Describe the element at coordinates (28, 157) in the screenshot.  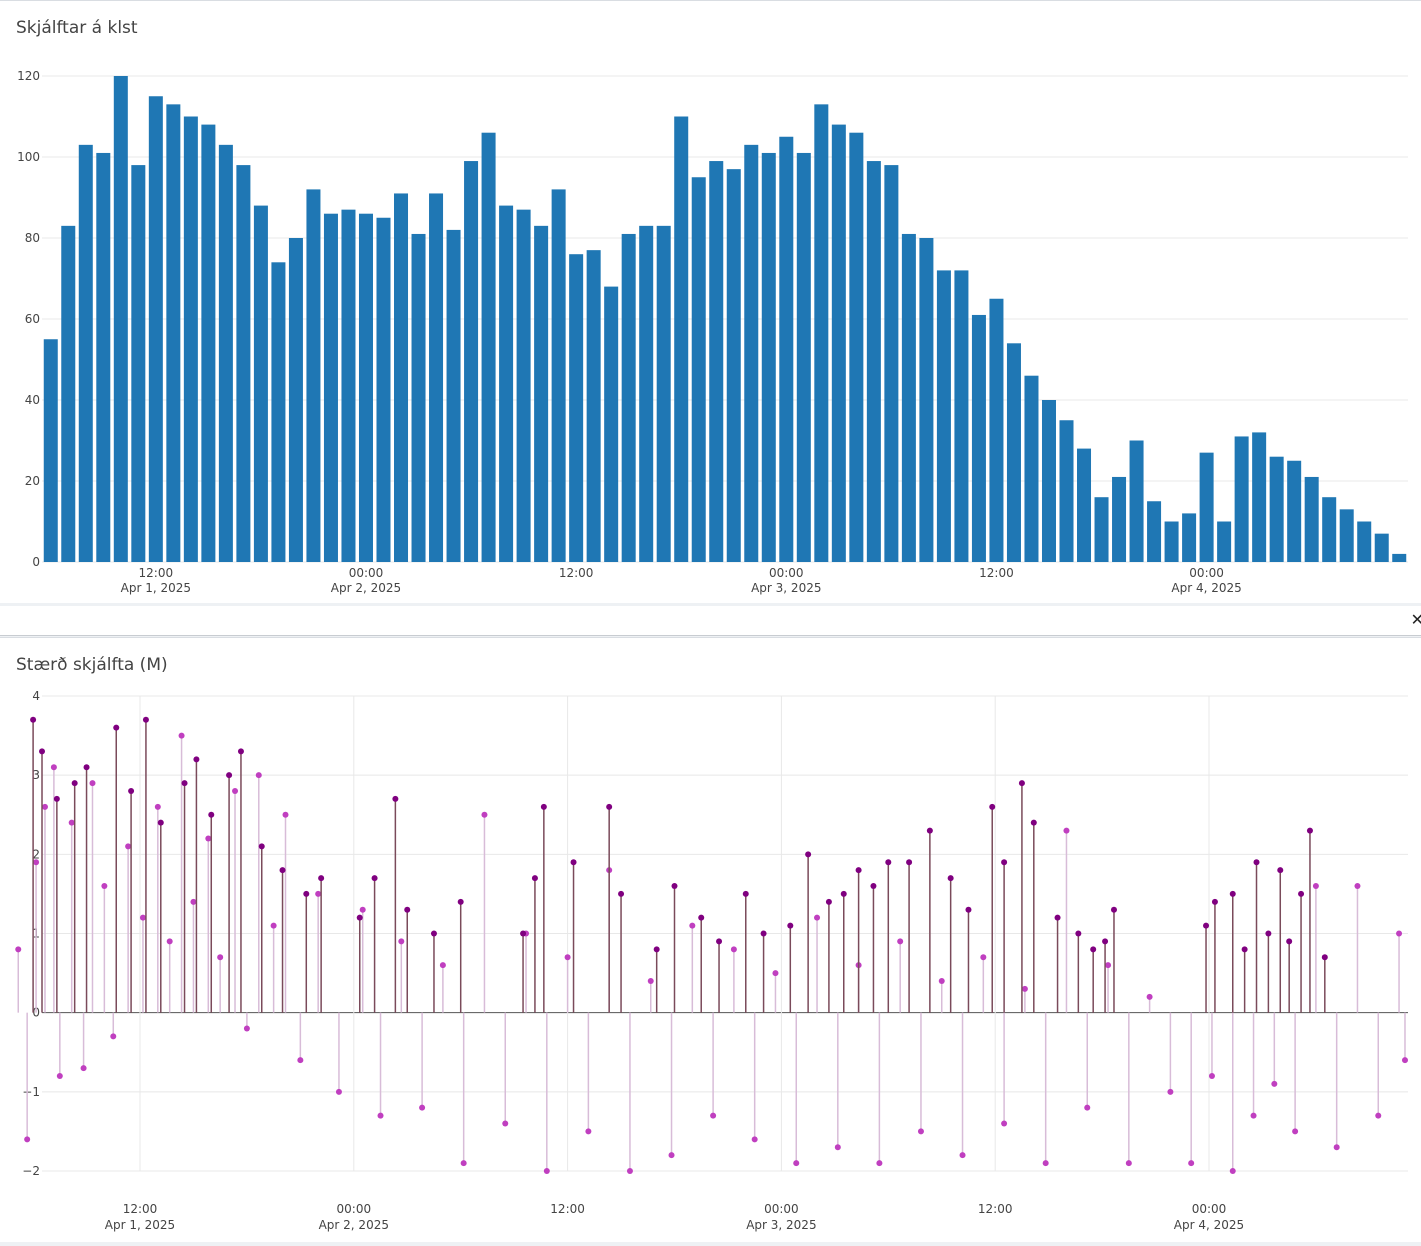
I see `chart1-y-tick: 100` at that location.